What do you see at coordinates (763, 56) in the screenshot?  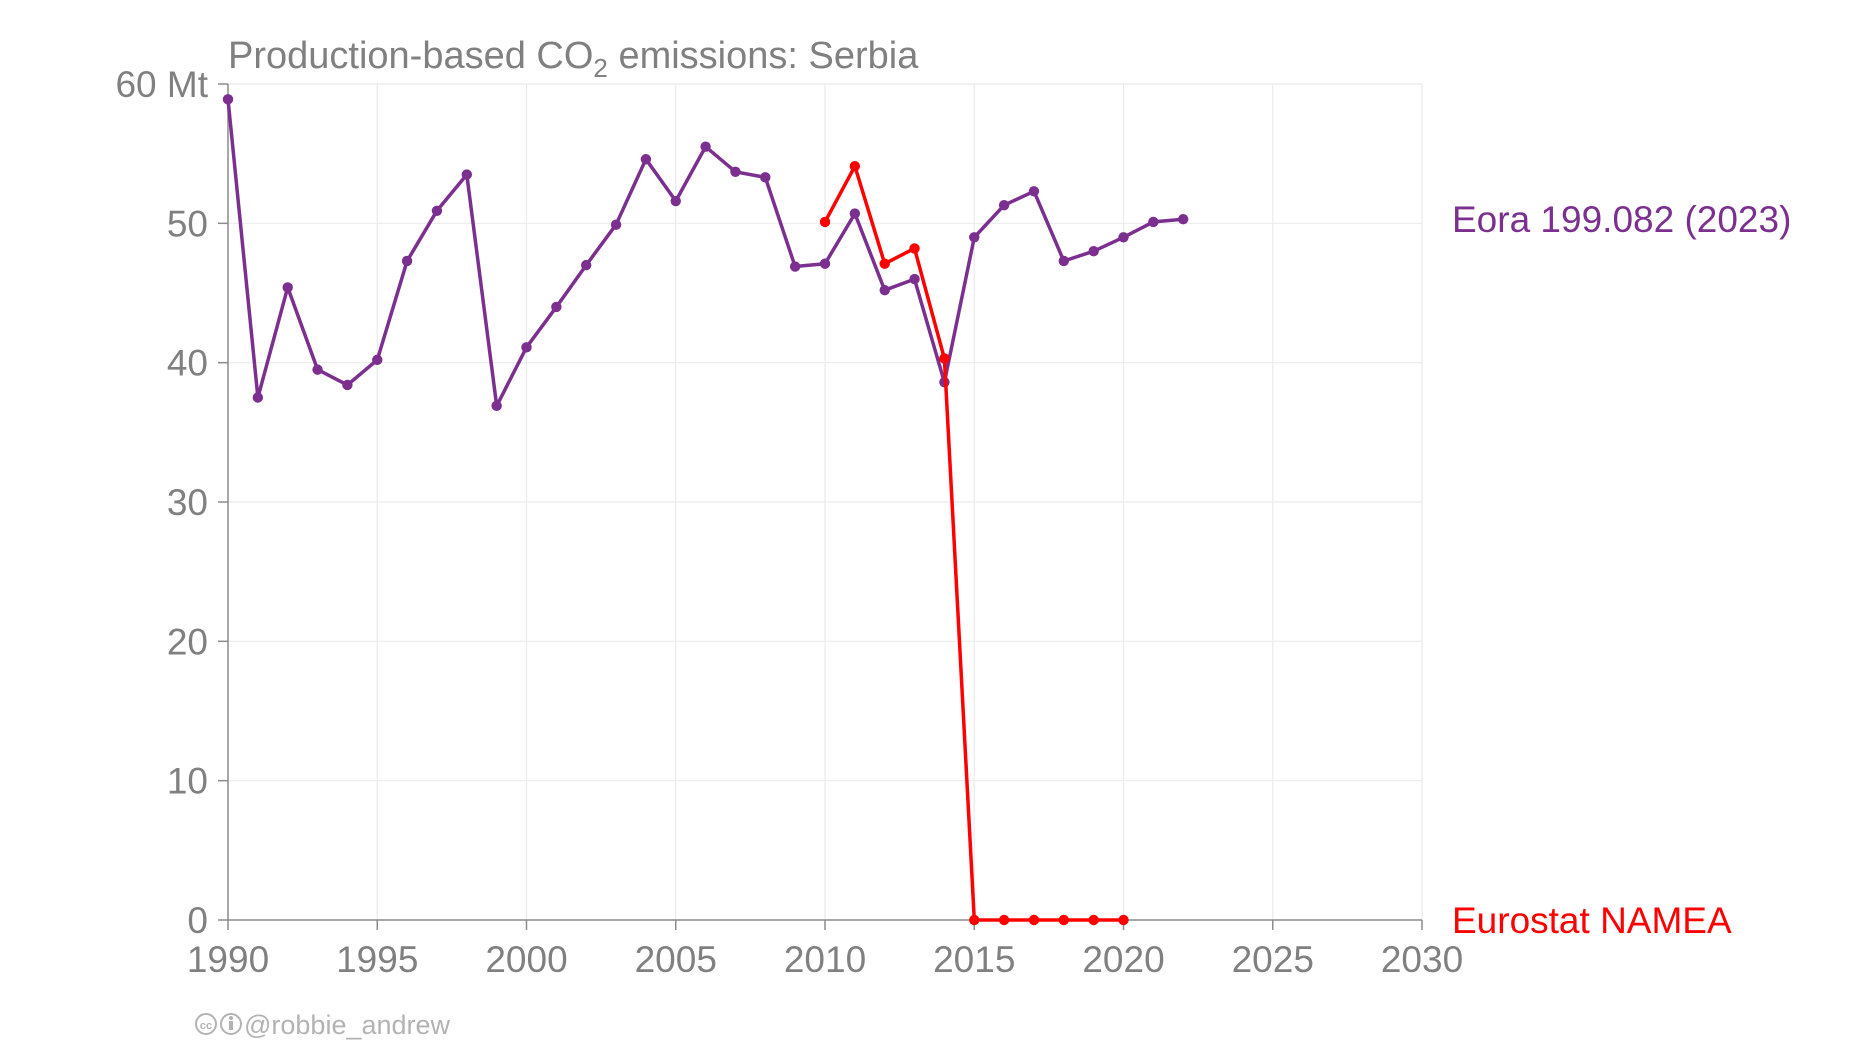 I see `title-rest: emissions: Serbia` at bounding box center [763, 56].